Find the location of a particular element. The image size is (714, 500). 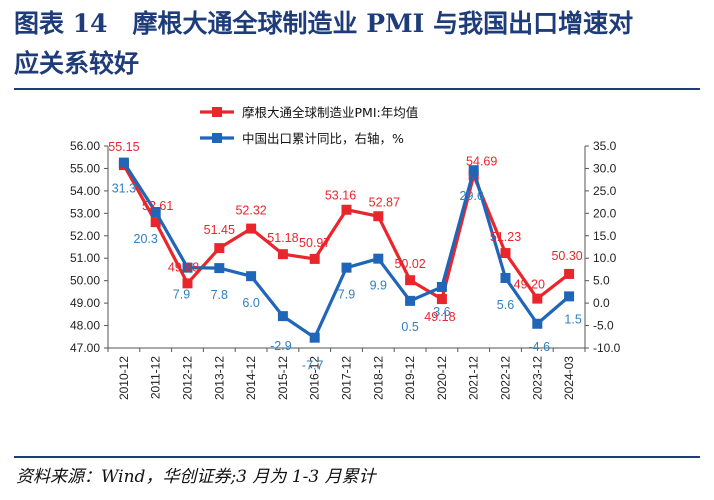

pmi-data-label: 52.87 is located at coordinates (384, 202).